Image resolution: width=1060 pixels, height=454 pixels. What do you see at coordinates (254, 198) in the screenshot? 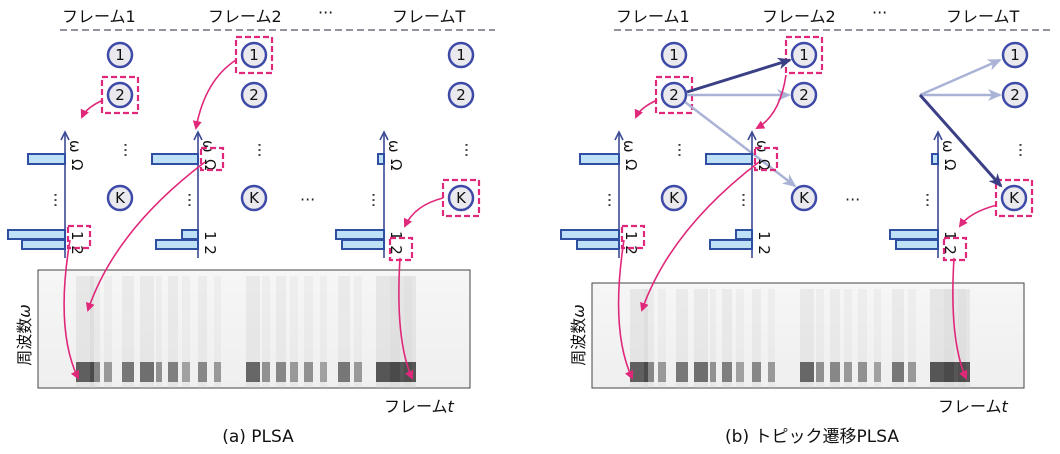
I see `node-K-frame2-label: K` at bounding box center [254, 198].